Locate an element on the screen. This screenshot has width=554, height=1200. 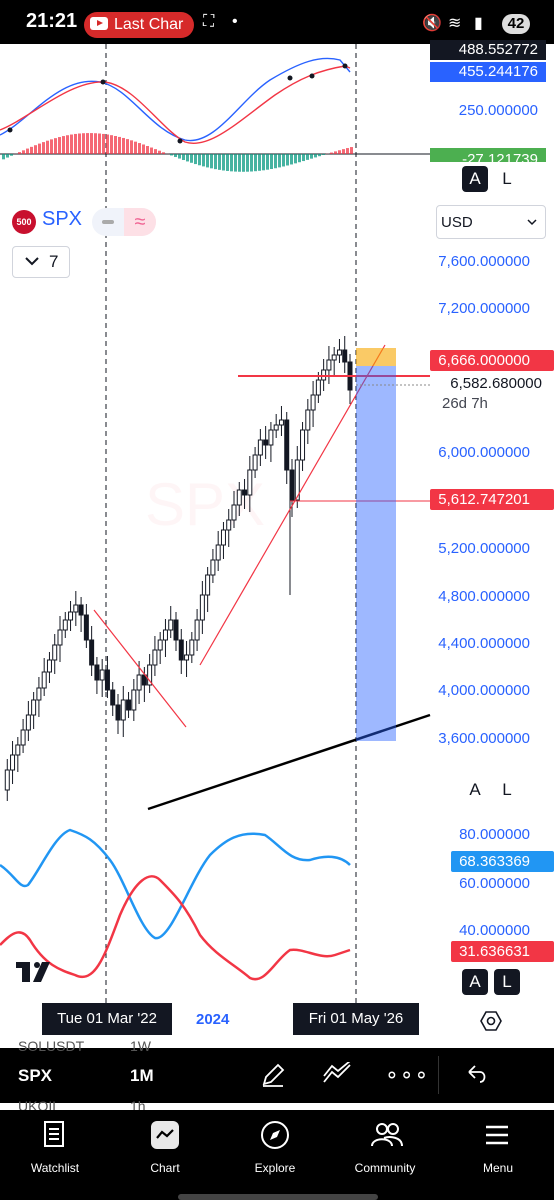
downtrend-line is located at coordinates (140, 668).